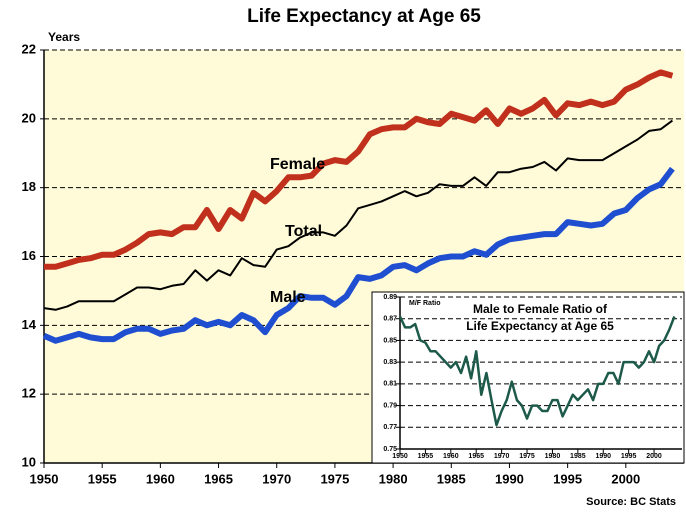 The width and height of the screenshot is (686, 512). Describe the element at coordinates (425, 303) in the screenshot. I see `inset-y-label: M/F Ratio` at that location.